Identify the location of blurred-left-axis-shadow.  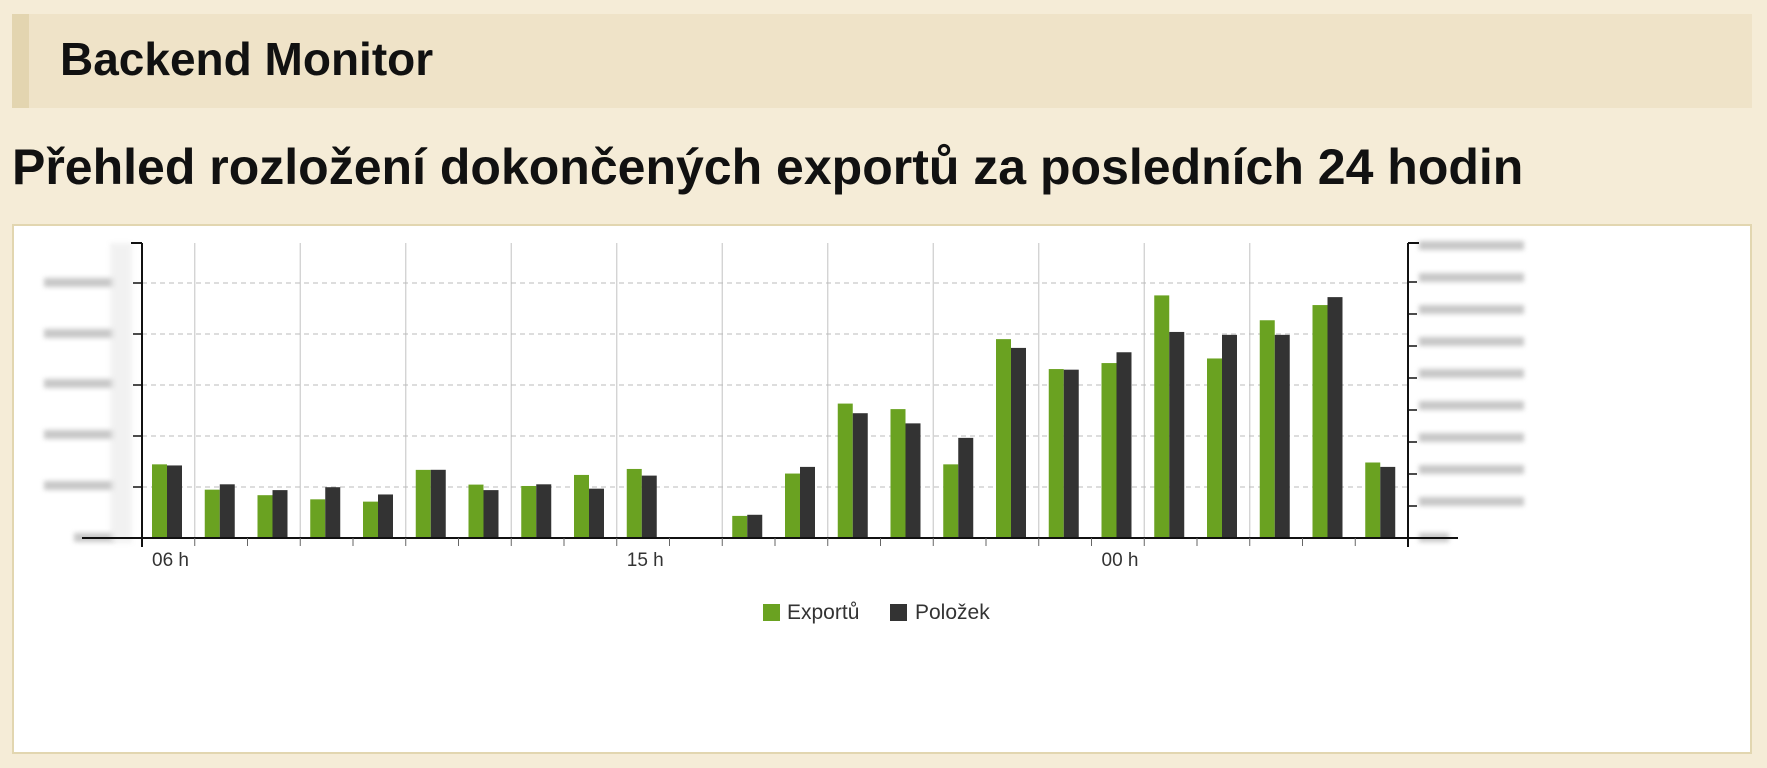
(121, 393).